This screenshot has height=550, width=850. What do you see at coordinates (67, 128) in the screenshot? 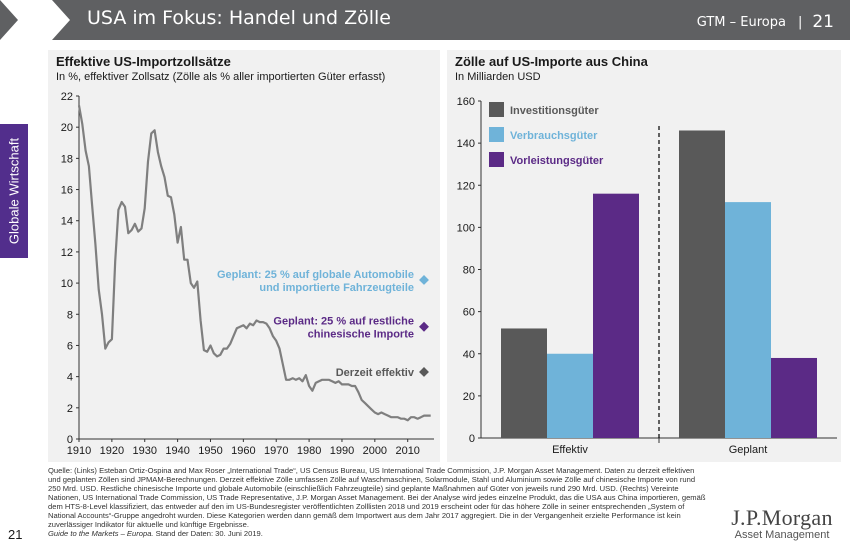
I see `line-y-tick-label: 20` at bounding box center [67, 128].